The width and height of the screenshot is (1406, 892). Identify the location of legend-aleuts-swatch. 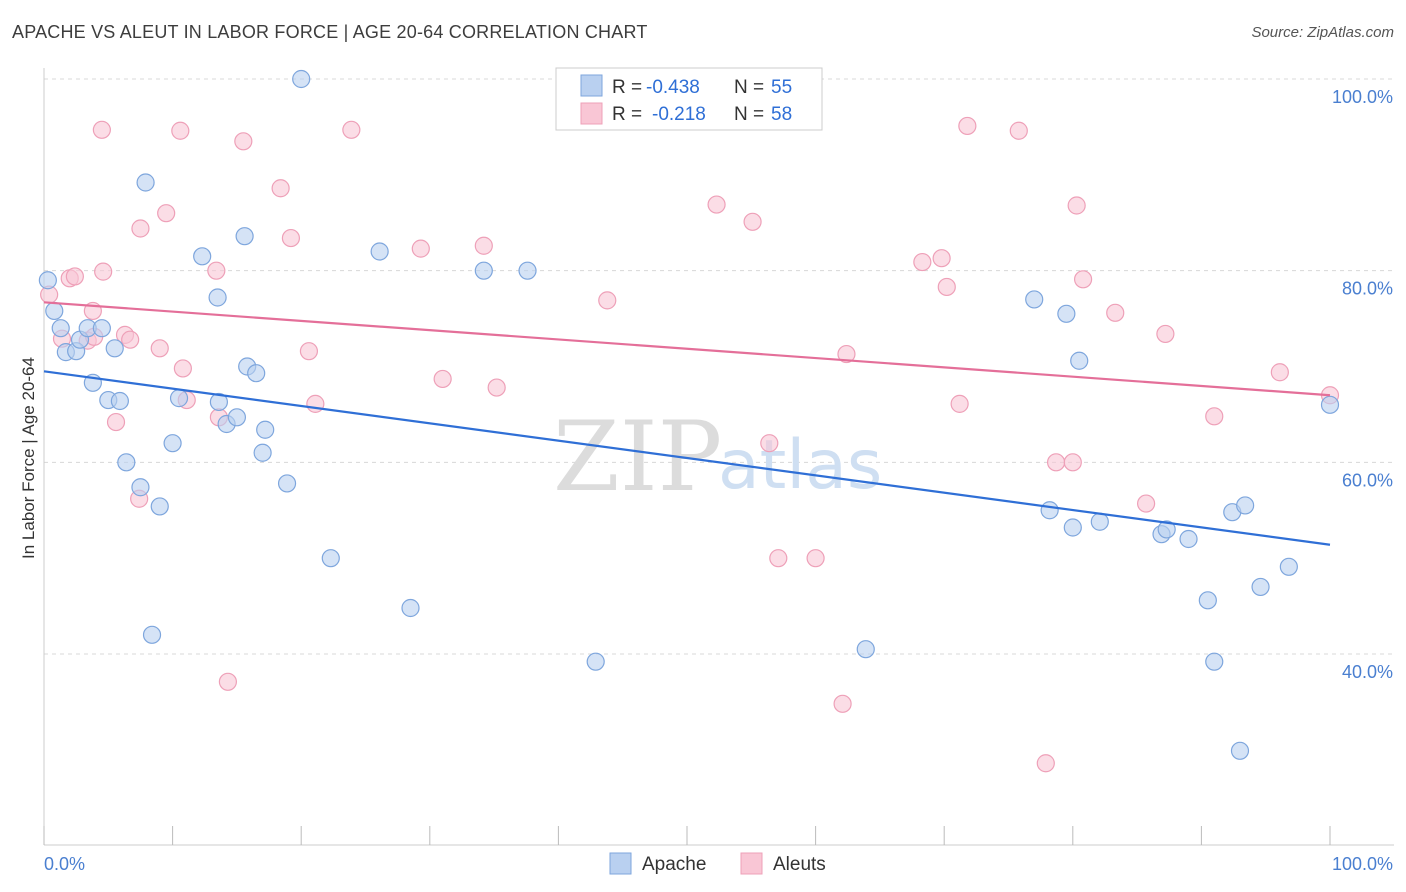
(591, 113).